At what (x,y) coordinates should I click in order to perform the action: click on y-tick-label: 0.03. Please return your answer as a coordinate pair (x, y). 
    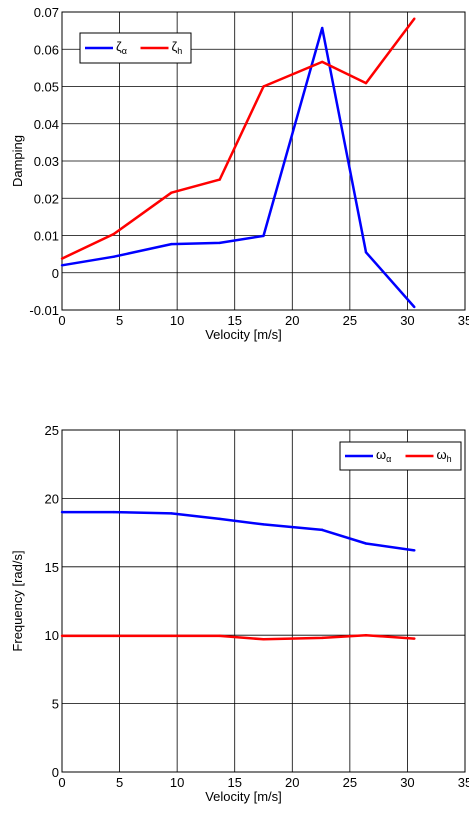
    Looking at the image, I should click on (46, 161).